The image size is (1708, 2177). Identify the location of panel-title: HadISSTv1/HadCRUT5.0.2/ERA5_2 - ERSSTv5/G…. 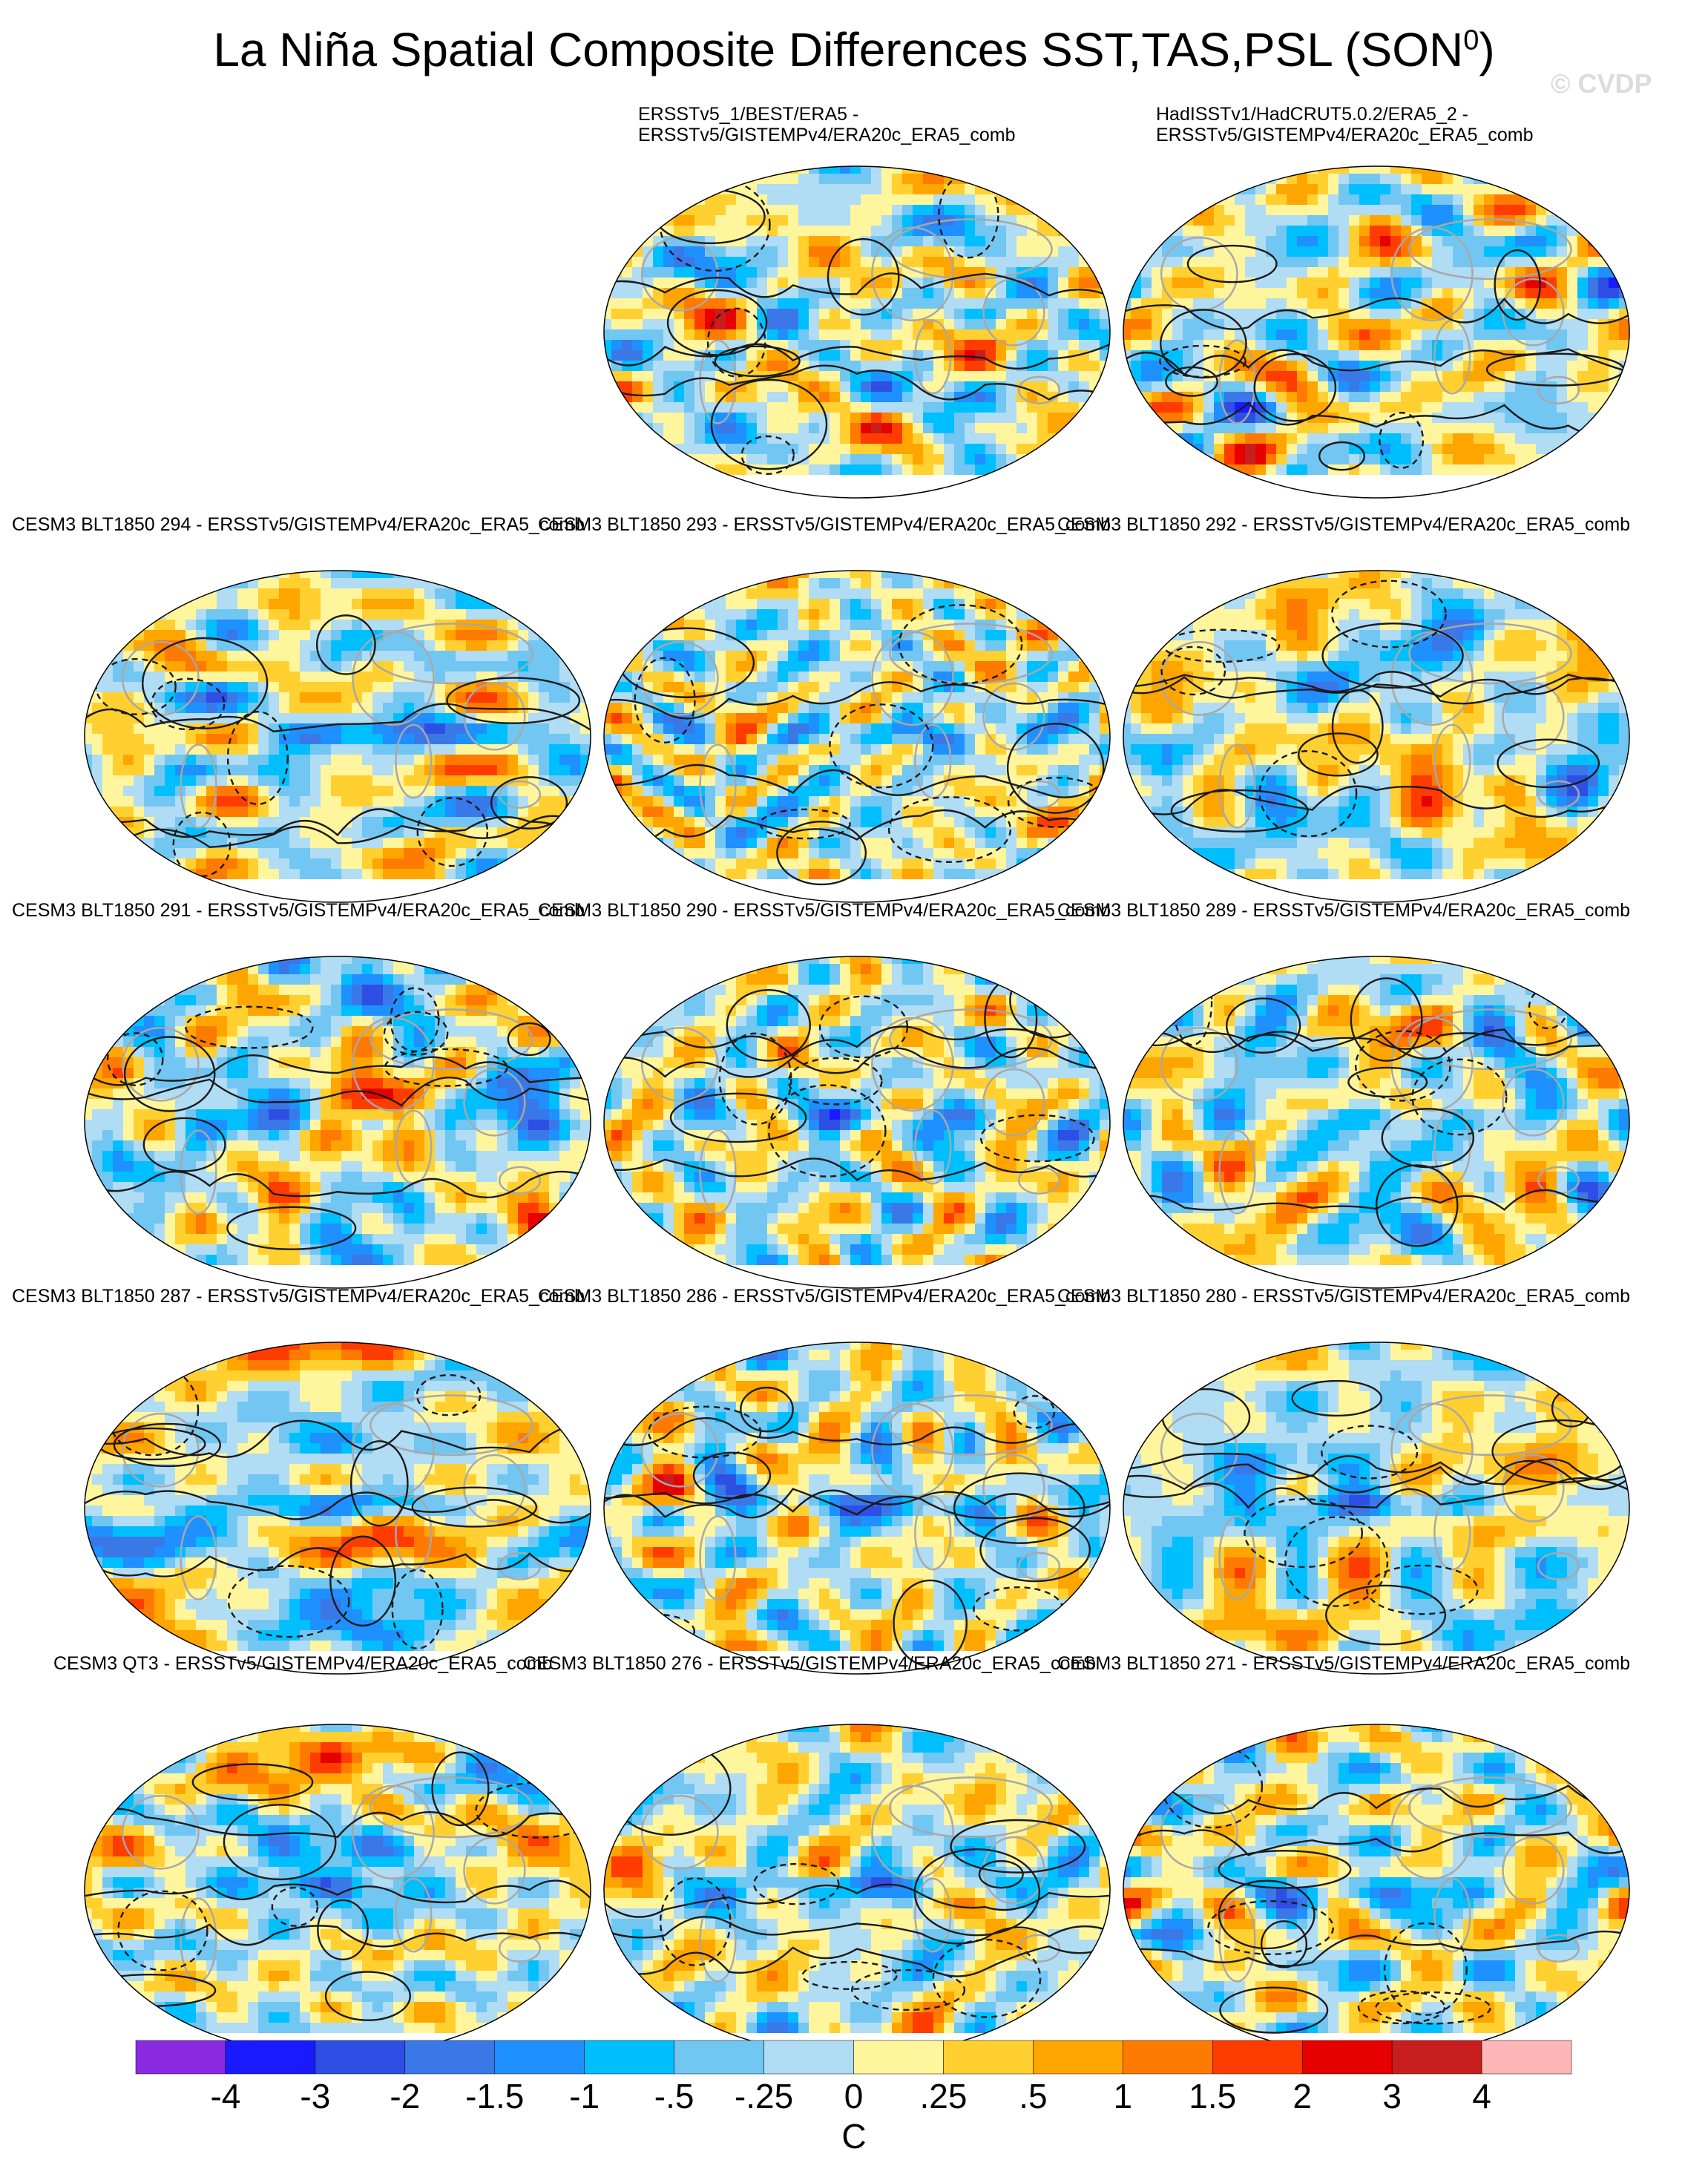
(1345, 125).